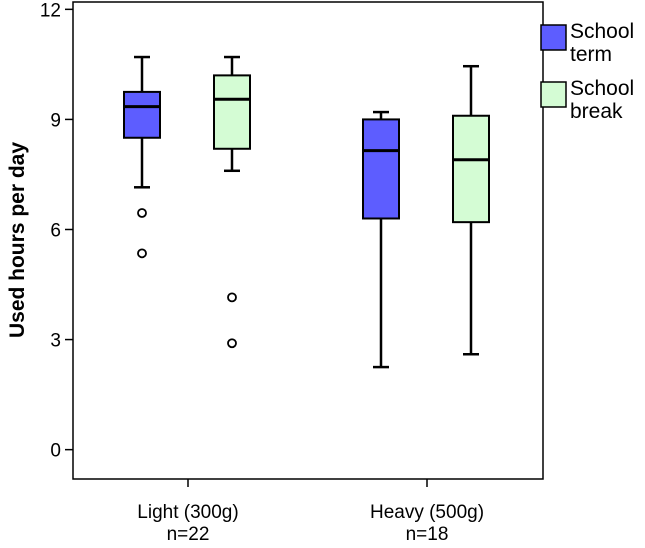 The width and height of the screenshot is (645, 548). Describe the element at coordinates (310, 512) in the screenshot. I see `x-axis: Light (300g)n=22 Heavy (500g)n=18` at that location.